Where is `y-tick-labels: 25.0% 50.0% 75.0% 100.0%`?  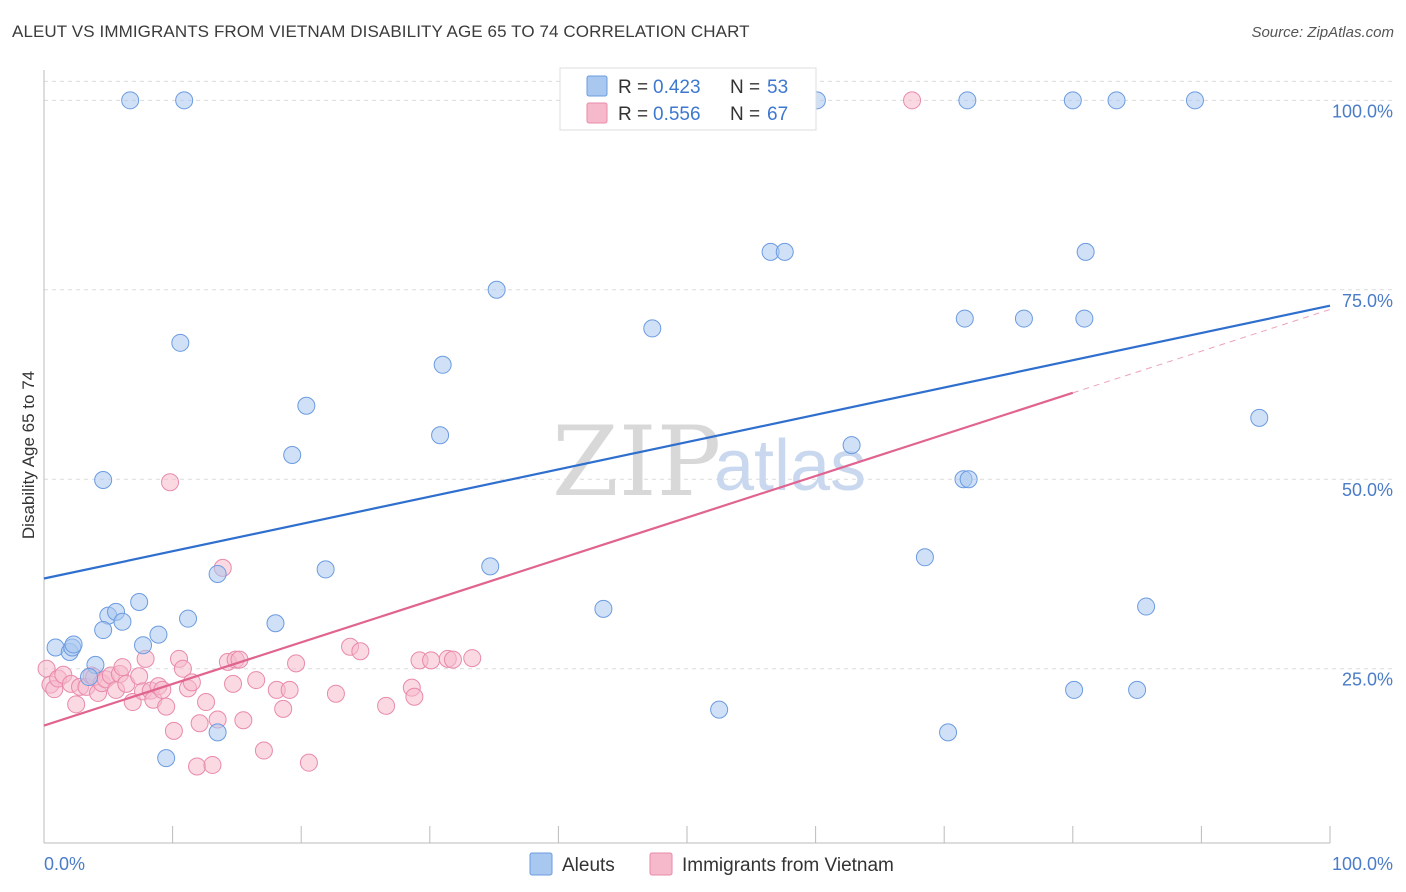
y-tick-labels: 25.0% 50.0% 75.0% 100.0% is located at coordinates (1362, 395).